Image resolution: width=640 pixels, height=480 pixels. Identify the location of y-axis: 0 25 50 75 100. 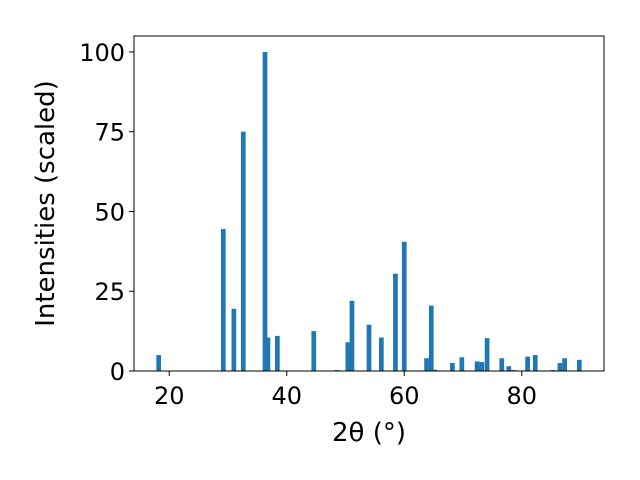
(106, 212).